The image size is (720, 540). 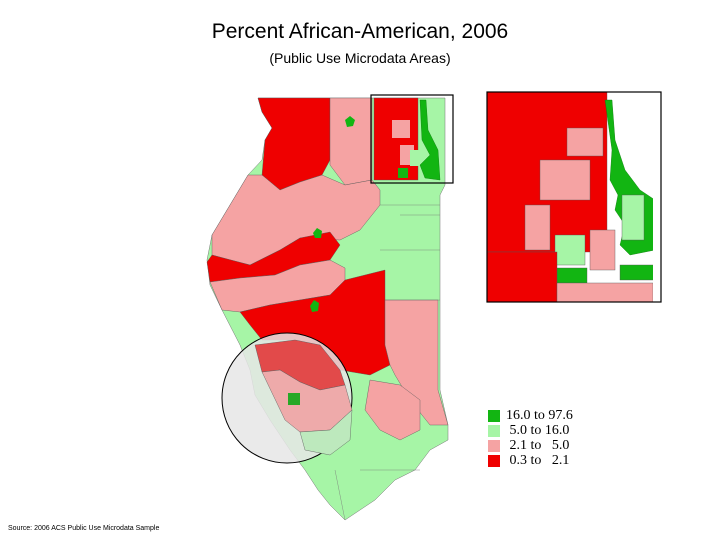 What do you see at coordinates (401, 129) in the screenshot?
I see `region-chicago-pink1` at bounding box center [401, 129].